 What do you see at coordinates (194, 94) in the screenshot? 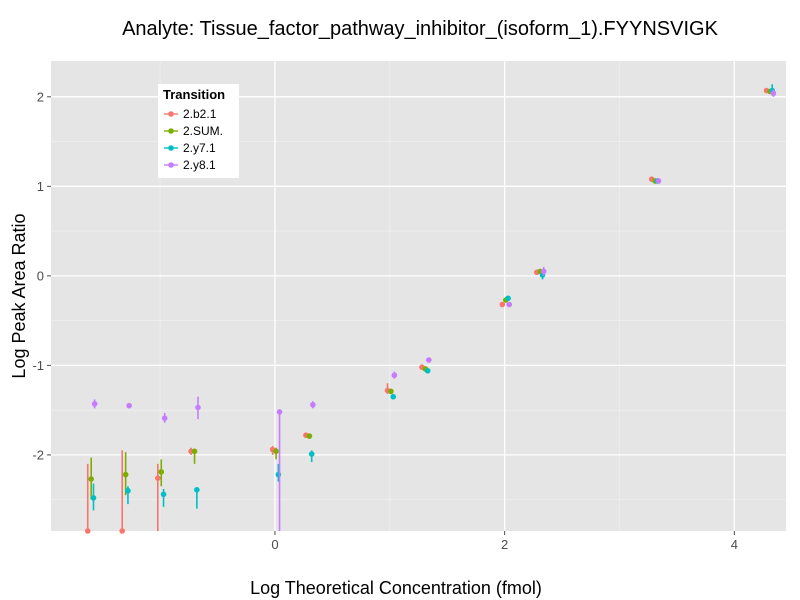
I see `legend-title: Transition` at bounding box center [194, 94].